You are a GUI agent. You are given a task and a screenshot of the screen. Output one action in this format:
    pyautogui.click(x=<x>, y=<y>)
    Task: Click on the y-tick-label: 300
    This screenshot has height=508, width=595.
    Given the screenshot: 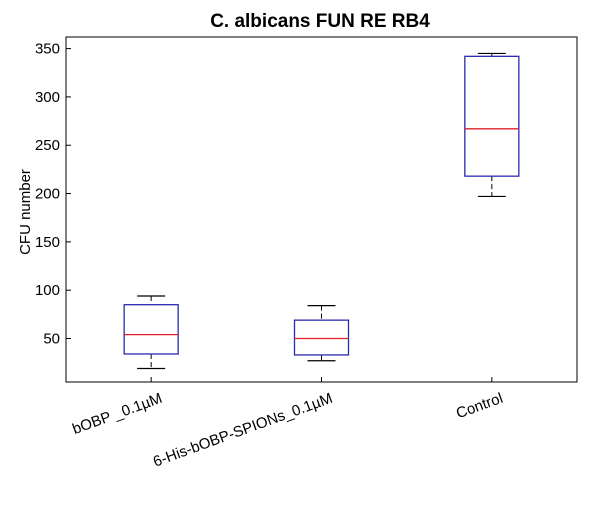 What is the action you would take?
    pyautogui.click(x=47, y=97)
    